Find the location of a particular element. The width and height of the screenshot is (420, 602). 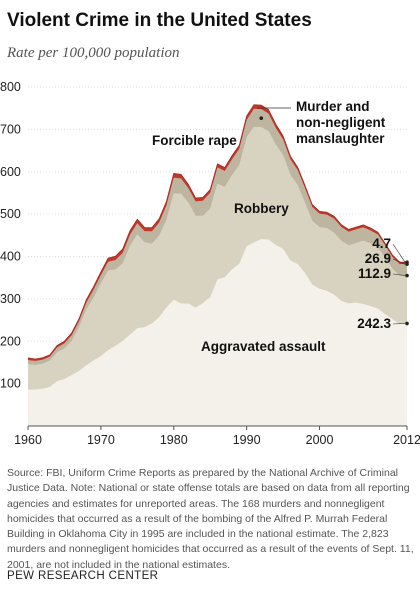

end-value-assault: 242.3 is located at coordinates (374, 323).